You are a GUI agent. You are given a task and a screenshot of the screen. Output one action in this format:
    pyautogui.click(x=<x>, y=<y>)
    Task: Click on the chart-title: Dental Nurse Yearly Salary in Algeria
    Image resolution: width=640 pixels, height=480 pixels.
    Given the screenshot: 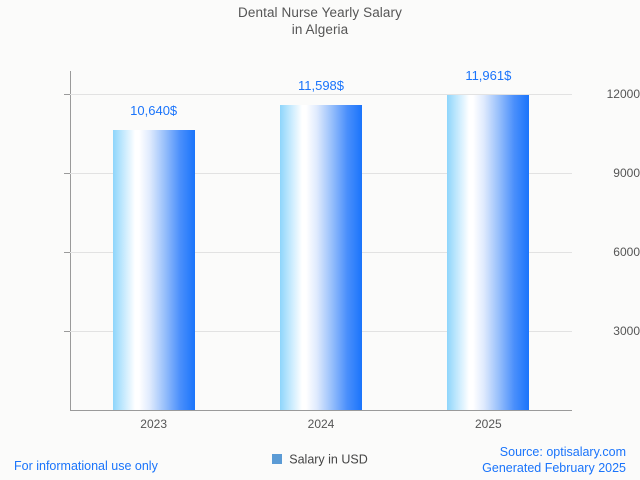 What is the action you would take?
    pyautogui.click(x=320, y=21)
    